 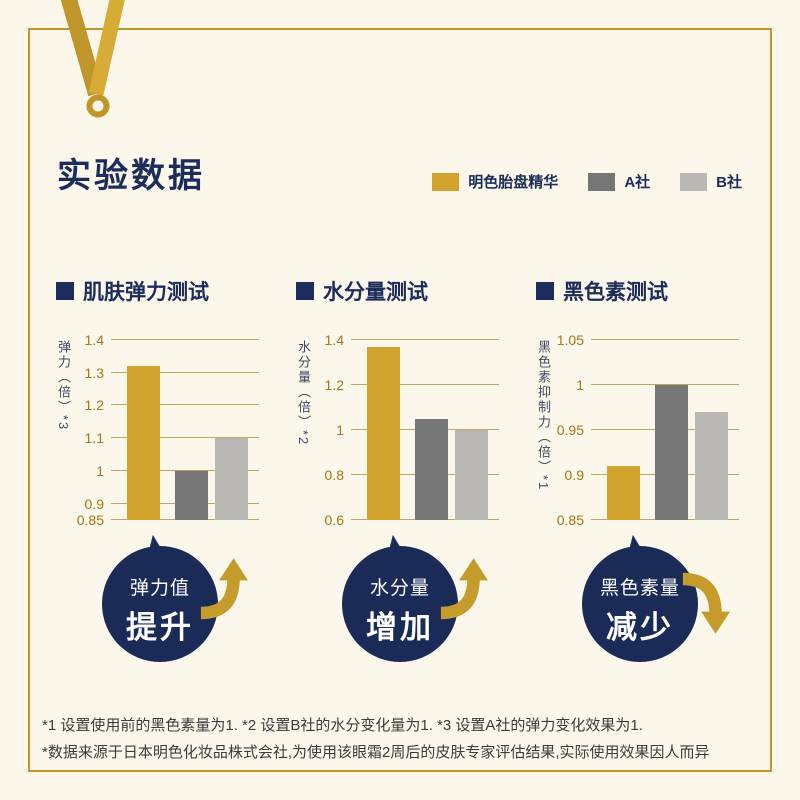 What do you see at coordinates (146, 292) in the screenshot?
I see `chart-title: 肌肤弹力测试` at bounding box center [146, 292].